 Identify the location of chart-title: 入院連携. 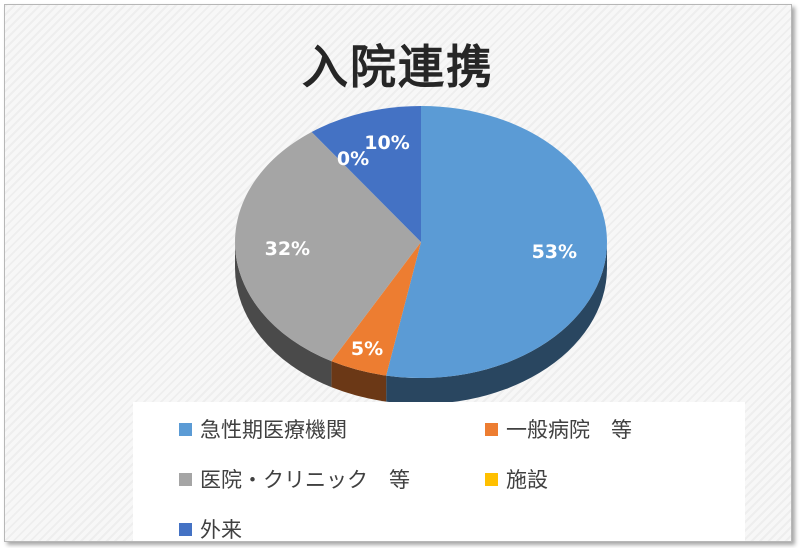
(398, 67).